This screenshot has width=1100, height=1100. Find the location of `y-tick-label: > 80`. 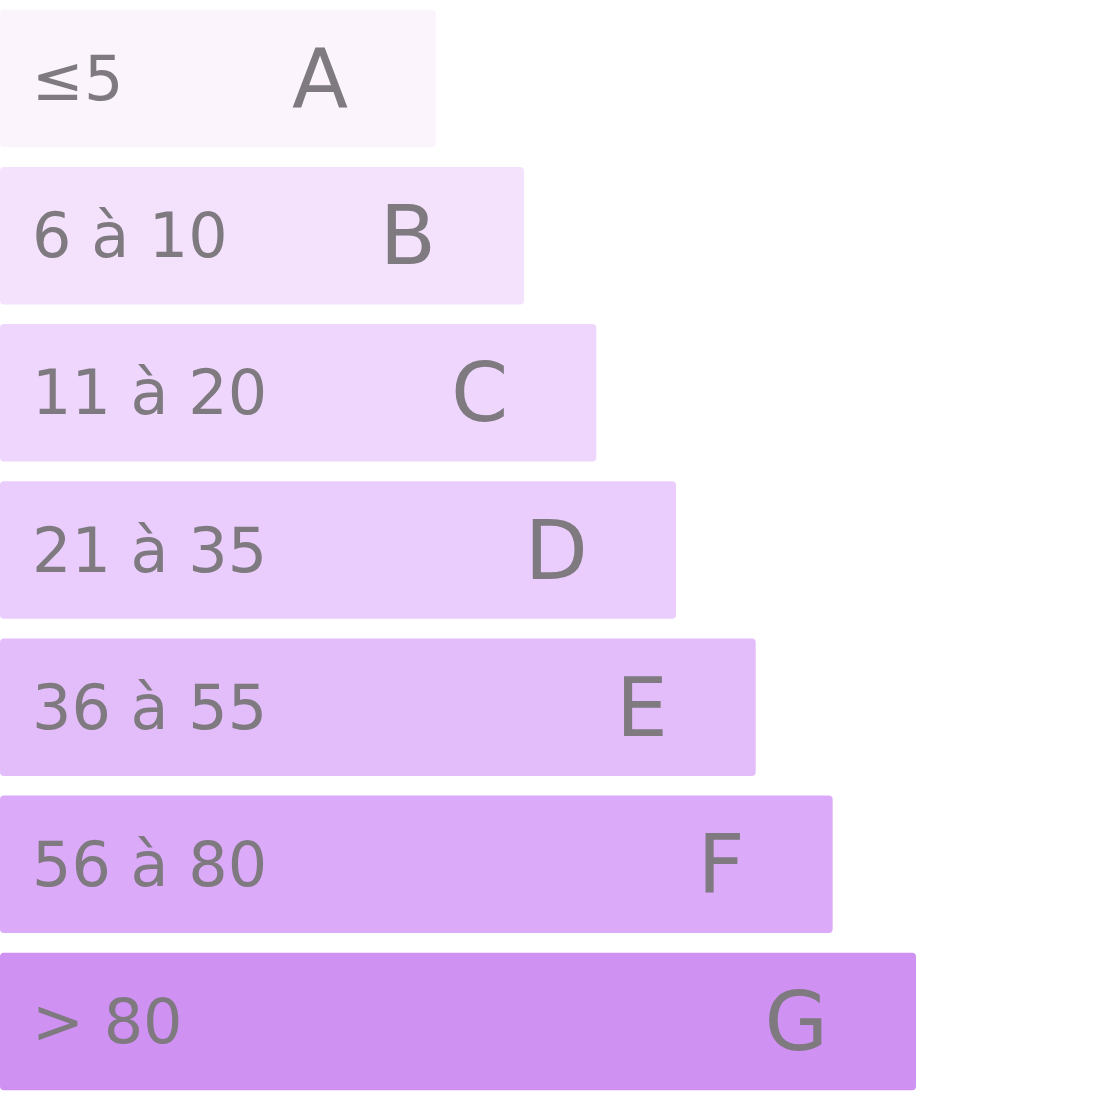

y-tick-label: > 80 is located at coordinates (107, 1021).